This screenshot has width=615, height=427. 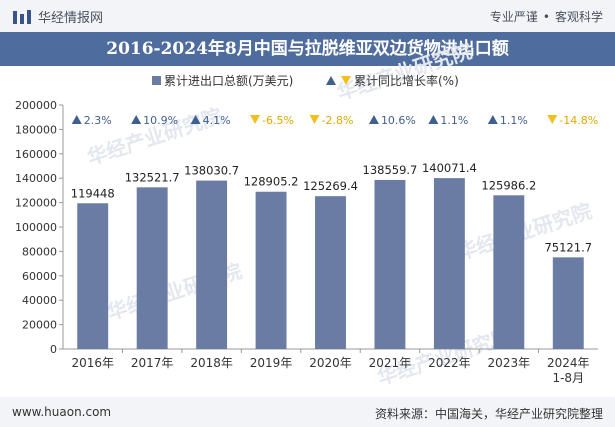 I want to click on bar-value-label: 128905.2, so click(x=271, y=182).